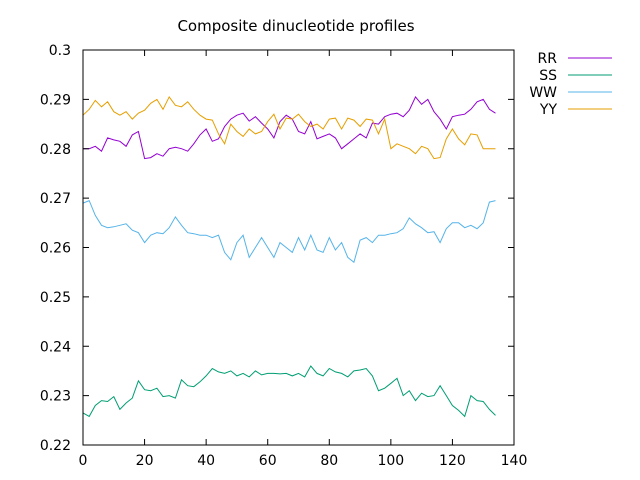 This screenshot has height=480, width=640. What do you see at coordinates (55, 150) in the screenshot?
I see `y-tick-label: 0.28` at bounding box center [55, 150].